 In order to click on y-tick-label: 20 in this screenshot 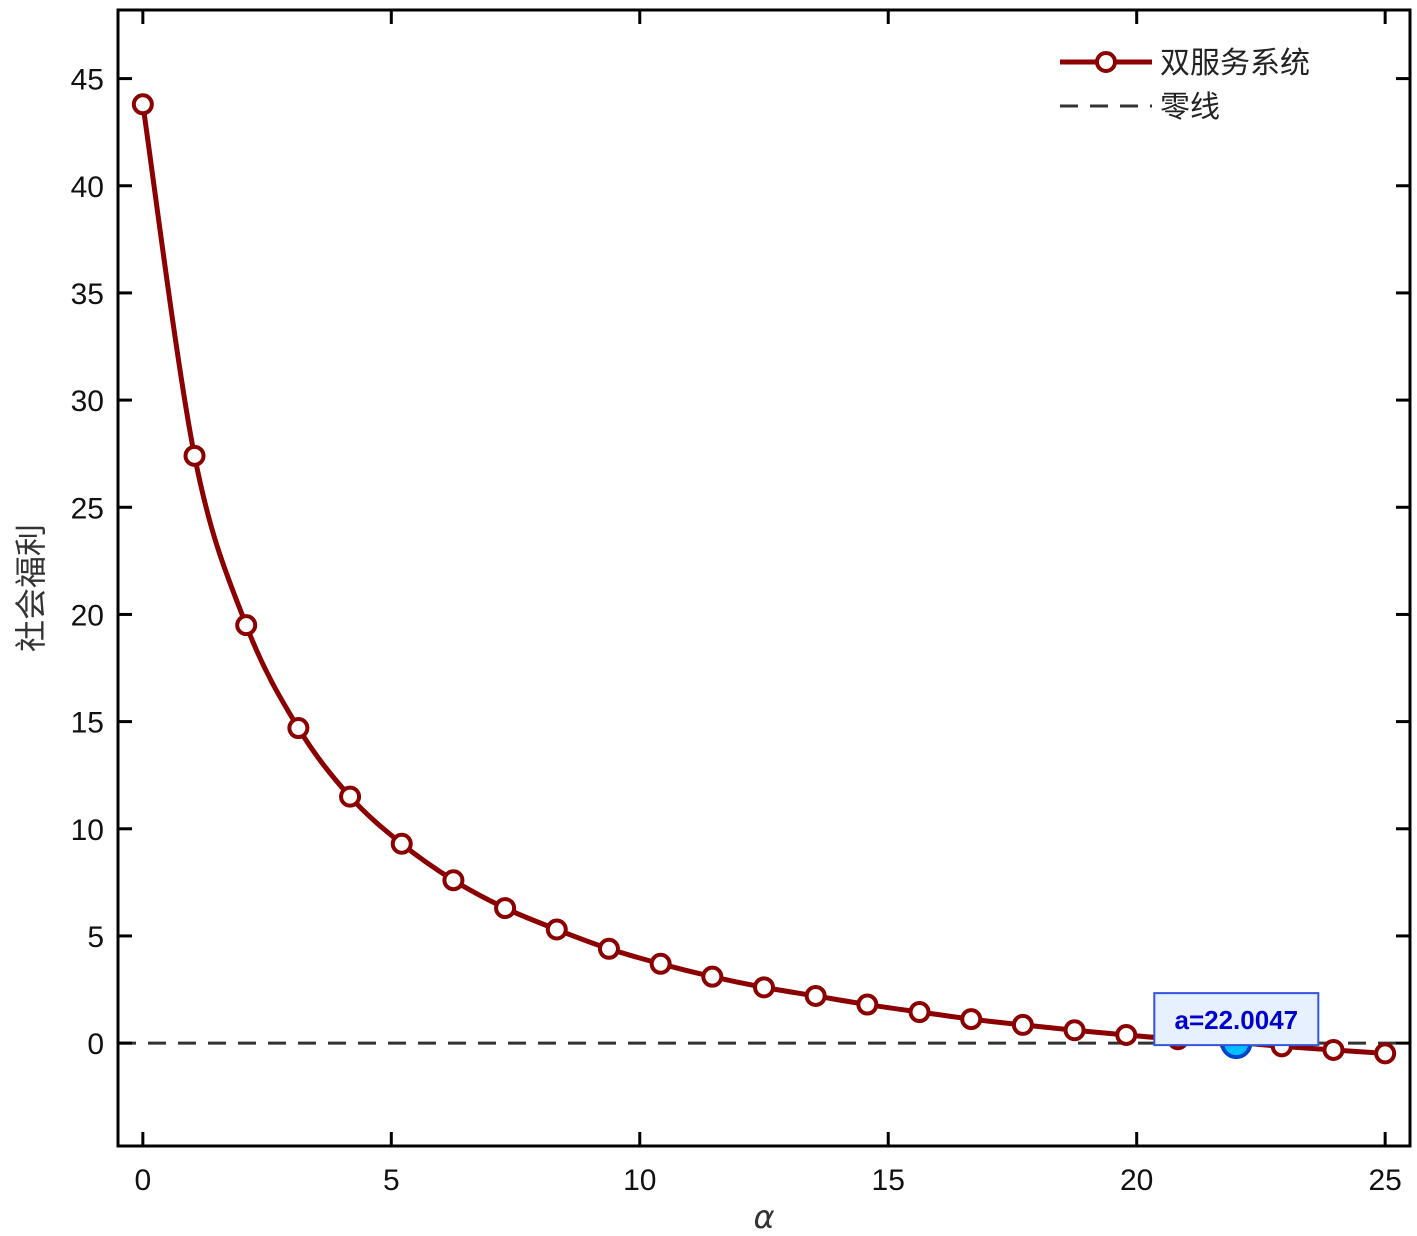, I will do `click(87, 615)`.